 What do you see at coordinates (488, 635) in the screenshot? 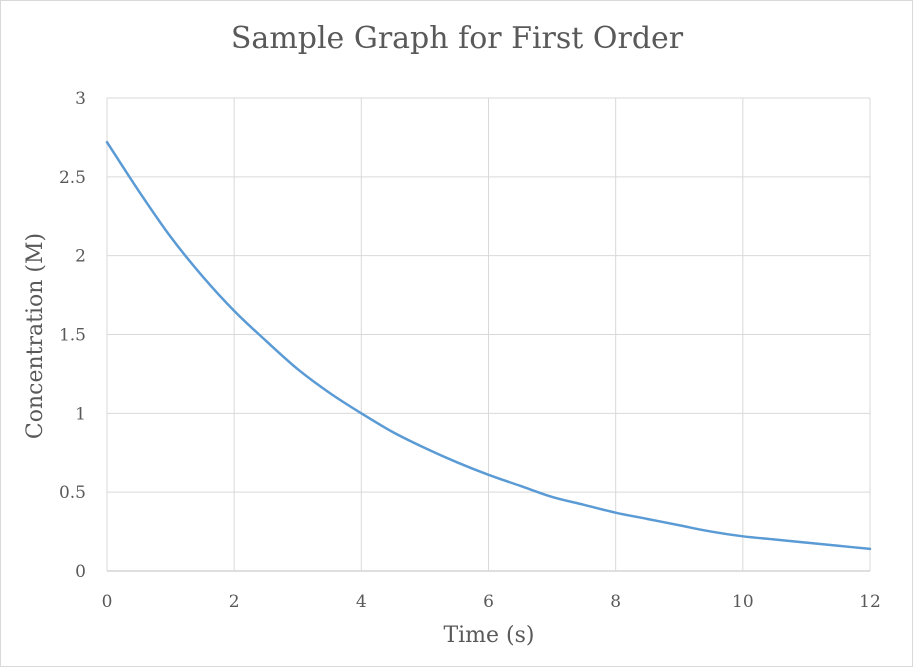
I see `x-axis-title: Time (s)` at bounding box center [488, 635].